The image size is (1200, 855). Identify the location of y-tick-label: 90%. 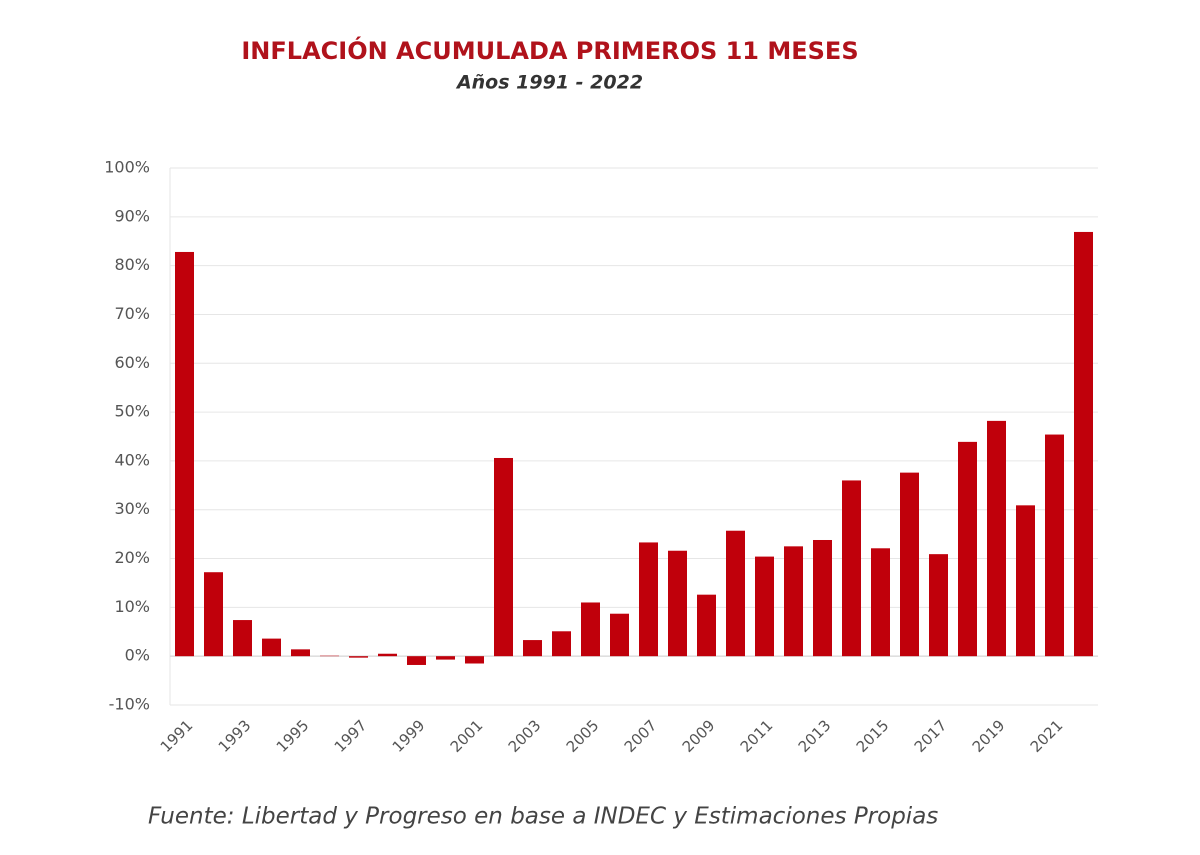
(132, 215).